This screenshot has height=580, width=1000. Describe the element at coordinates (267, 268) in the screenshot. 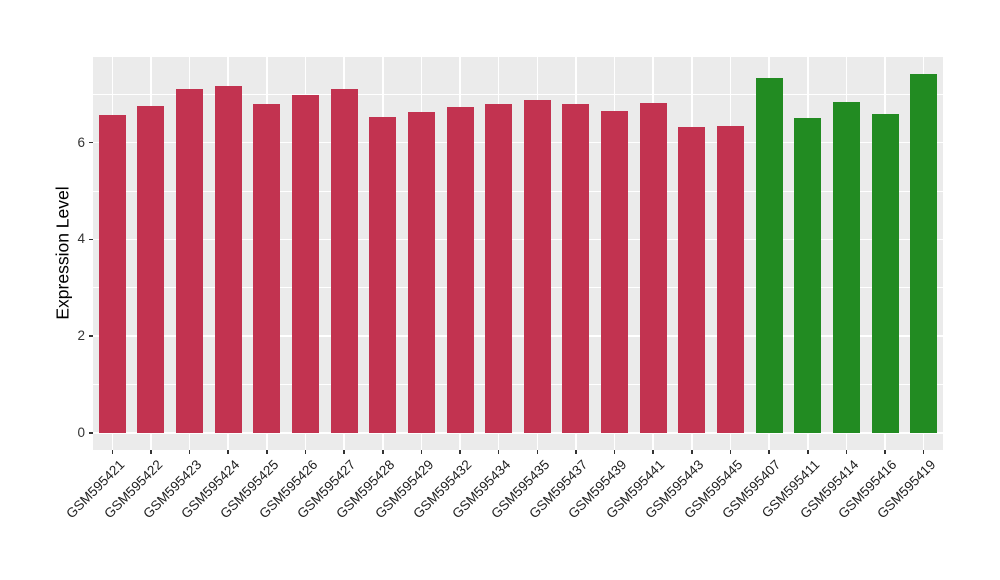

I see `bar-GSM595425` at that location.